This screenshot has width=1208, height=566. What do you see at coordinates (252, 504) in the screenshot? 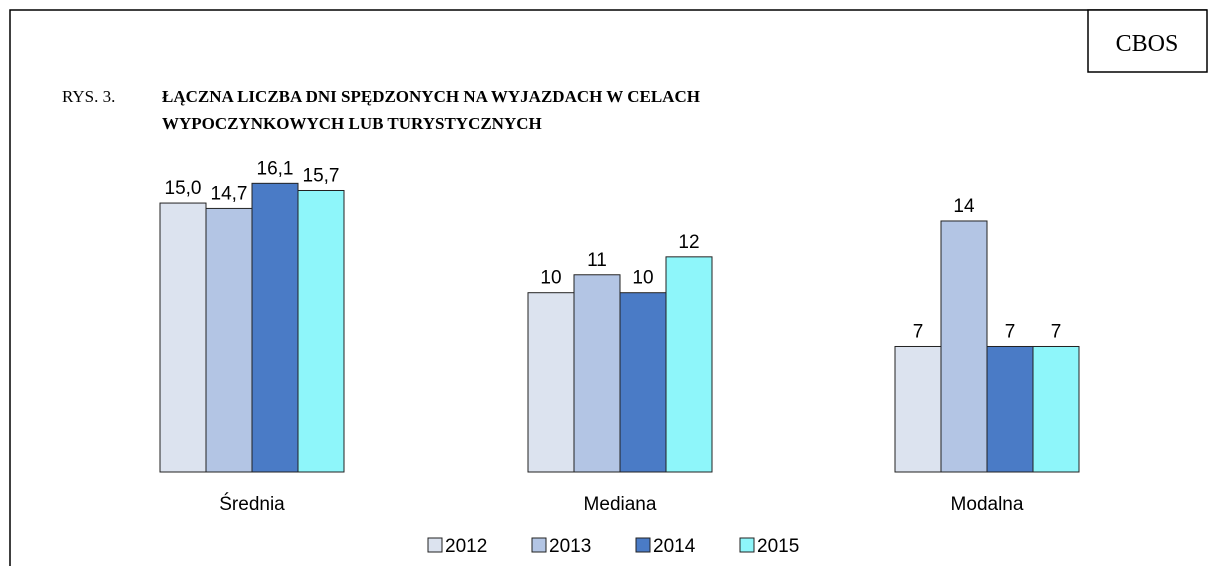
I see `x-tick-label: Średnia` at bounding box center [252, 504].